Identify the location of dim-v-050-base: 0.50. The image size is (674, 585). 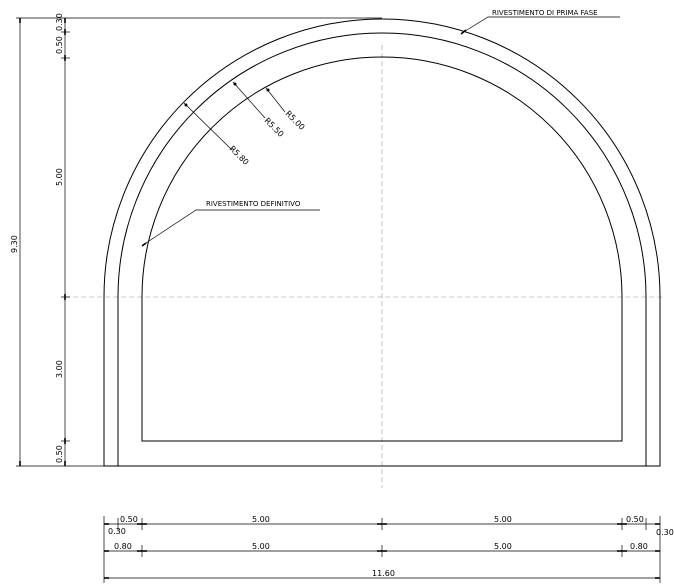
(59, 454).